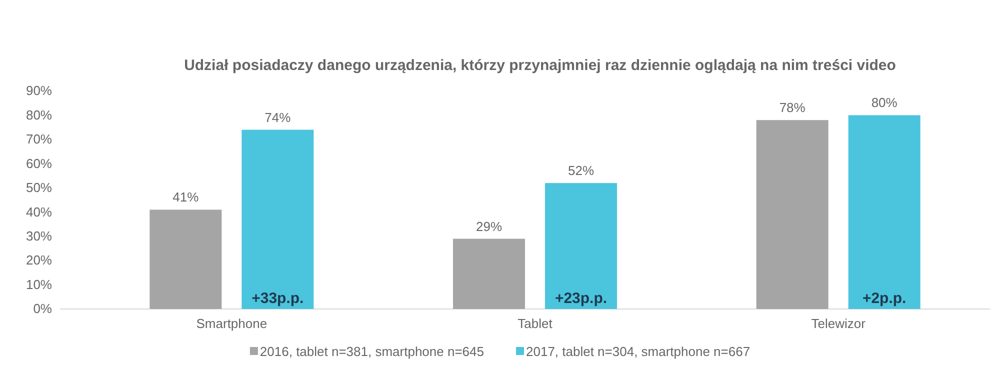  What do you see at coordinates (489, 226) in the screenshot?
I see `data-label: 29%` at bounding box center [489, 226].